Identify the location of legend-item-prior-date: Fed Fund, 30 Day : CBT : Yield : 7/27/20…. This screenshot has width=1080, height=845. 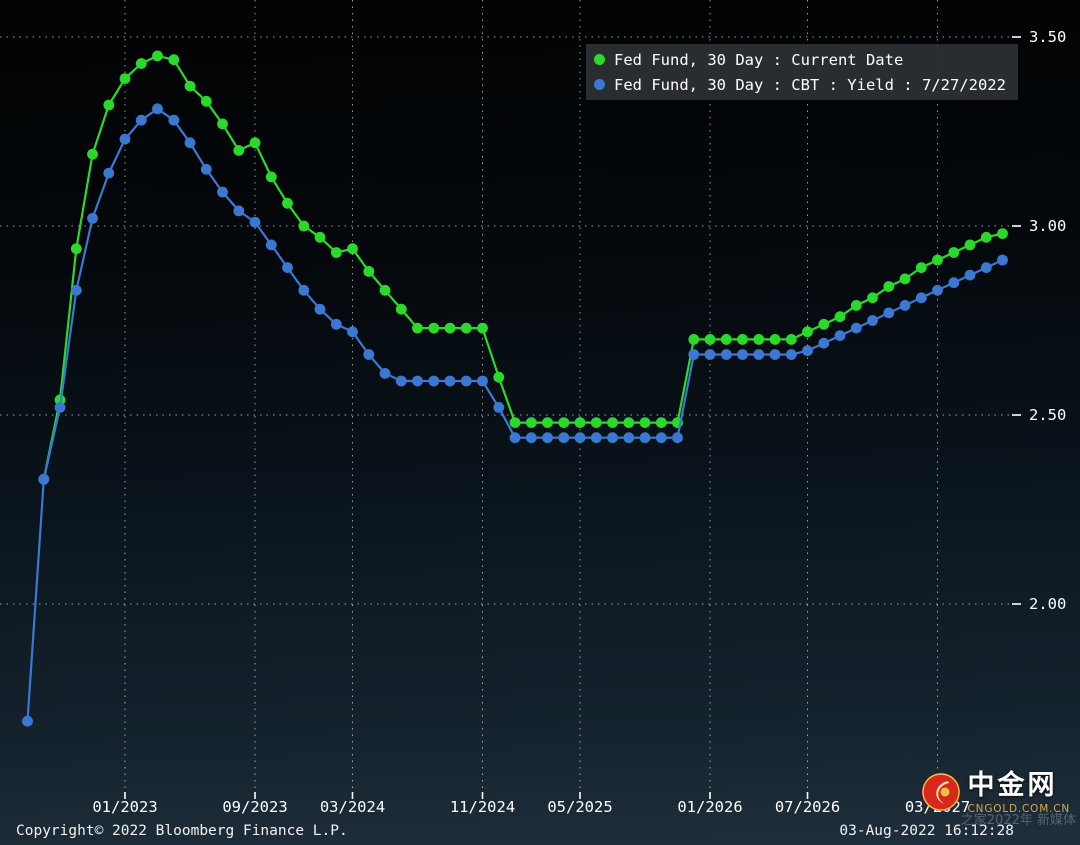
(802, 84).